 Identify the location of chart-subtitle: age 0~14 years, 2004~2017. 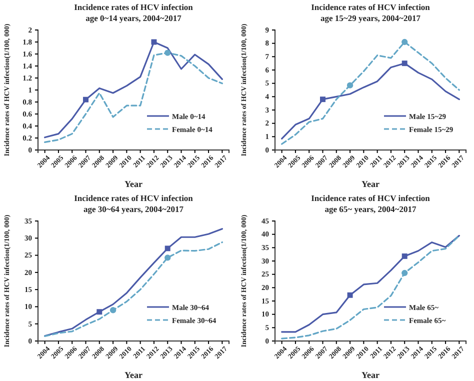
(134, 18).